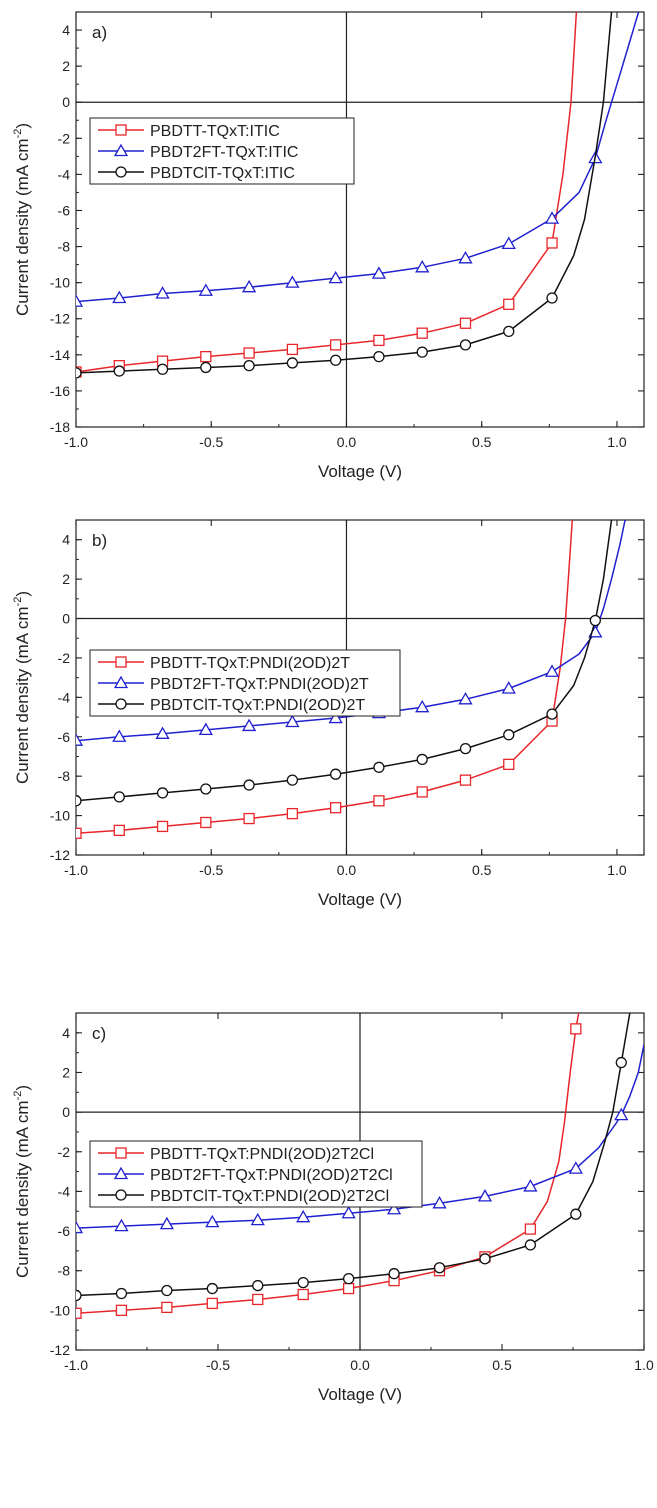 This screenshot has width=657, height=1508. What do you see at coordinates (99, 32) in the screenshot?
I see `panel-label: a)` at bounding box center [99, 32].